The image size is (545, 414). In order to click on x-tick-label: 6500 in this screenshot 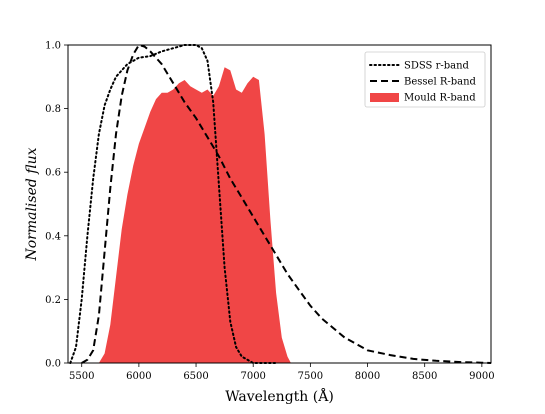, I will do `click(195, 376)`.